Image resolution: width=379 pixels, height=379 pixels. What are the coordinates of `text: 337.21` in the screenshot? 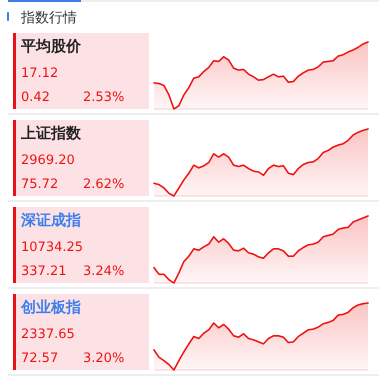 It's located at (43, 271).